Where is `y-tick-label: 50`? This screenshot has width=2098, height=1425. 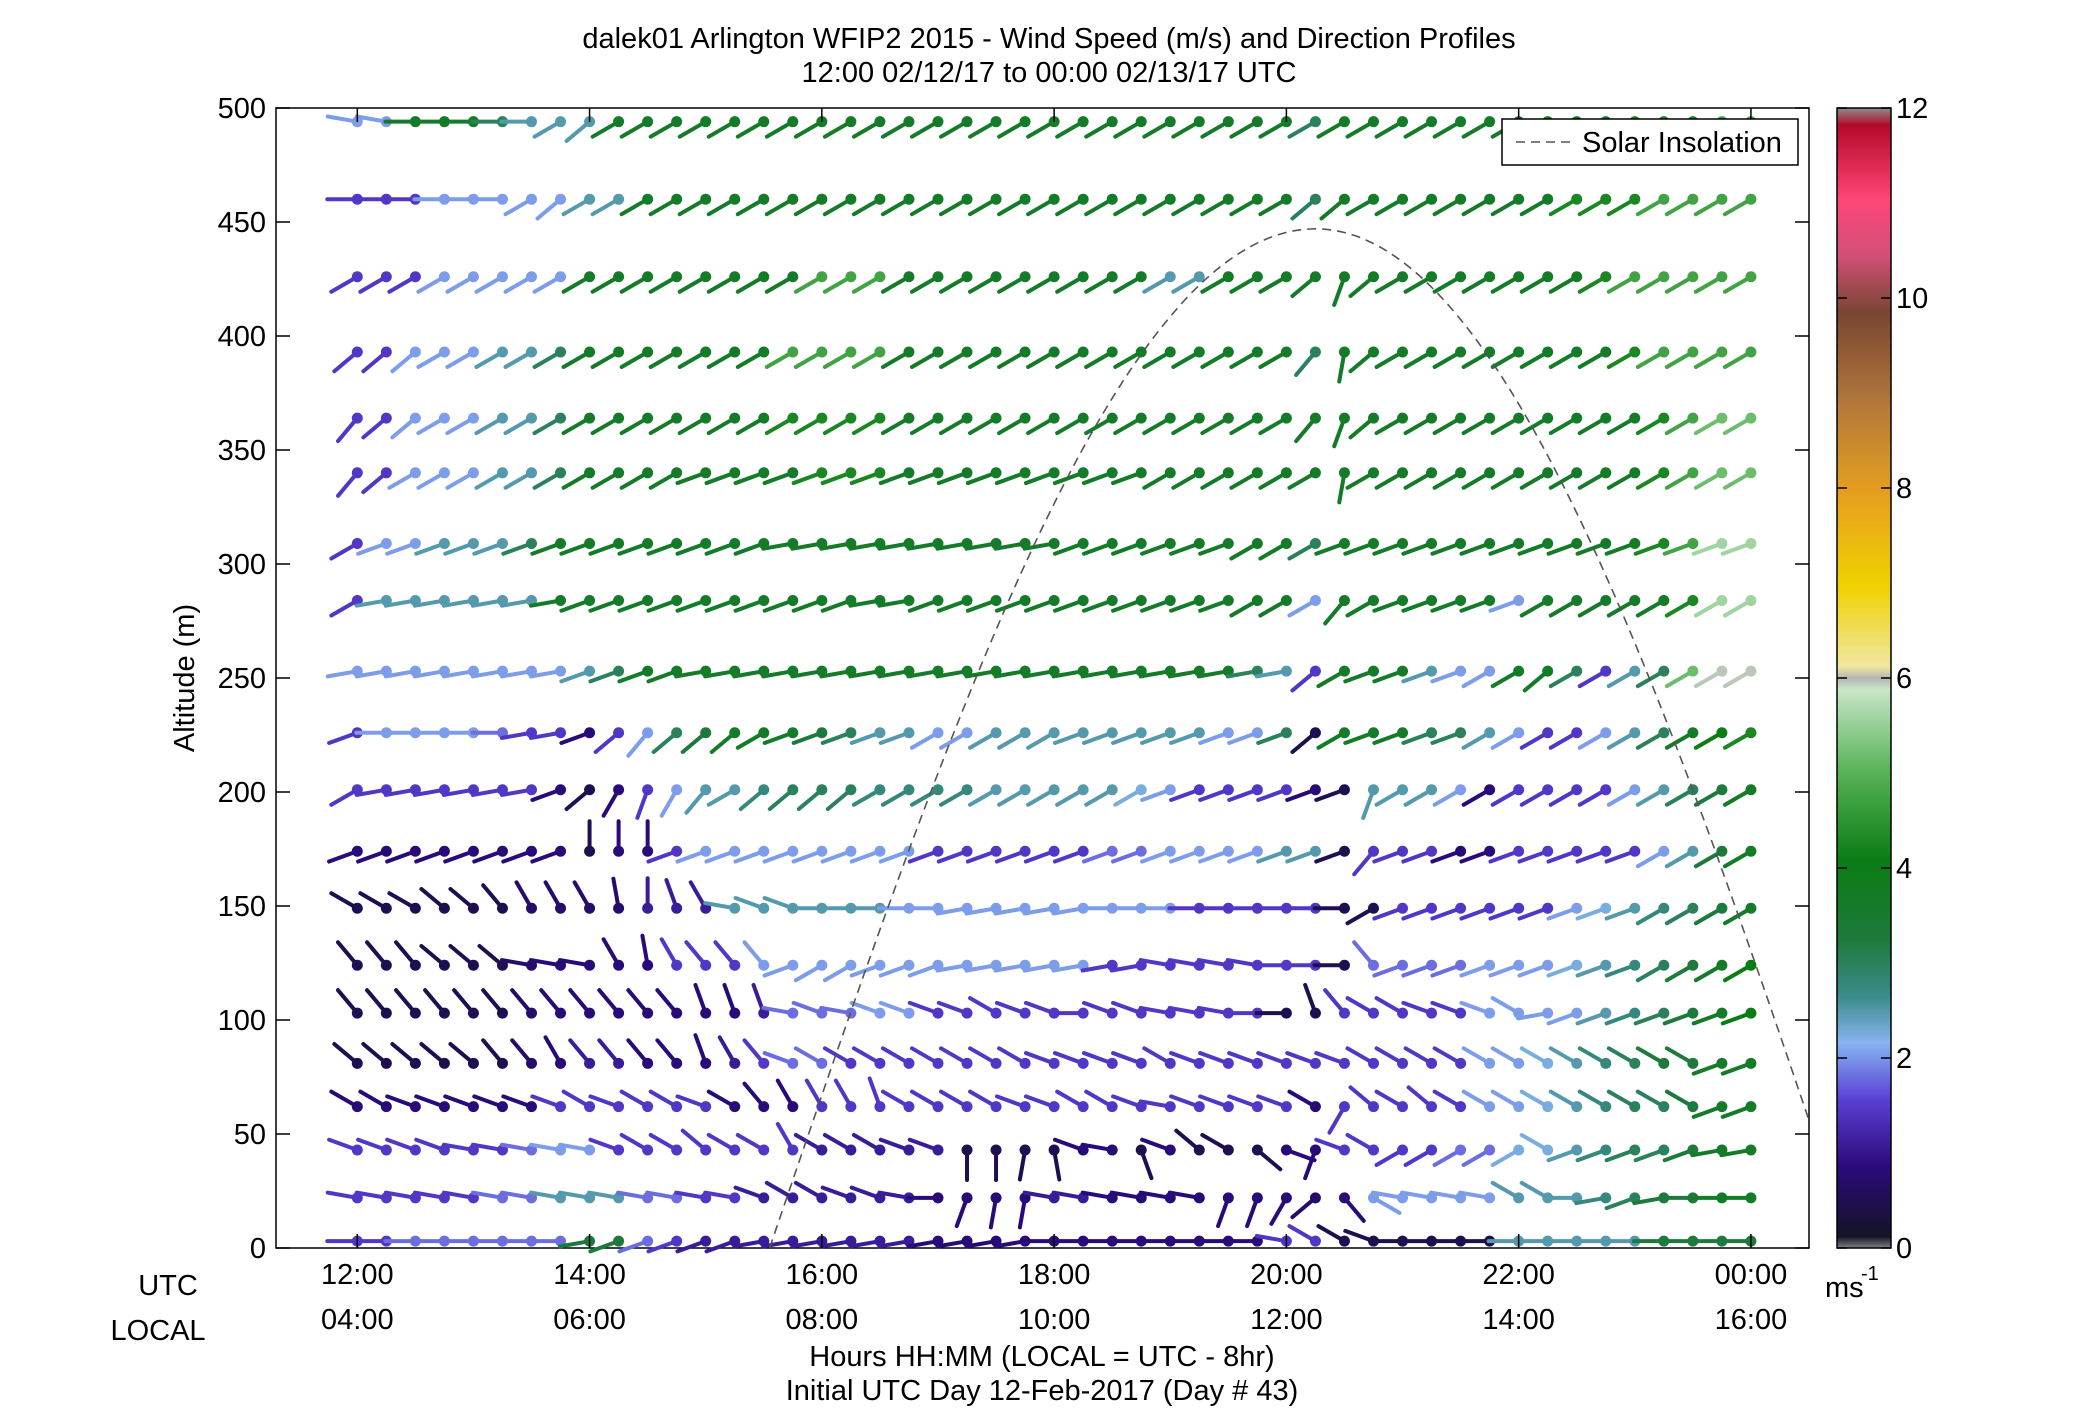
y-tick-label: 50 is located at coordinates (250, 1135).